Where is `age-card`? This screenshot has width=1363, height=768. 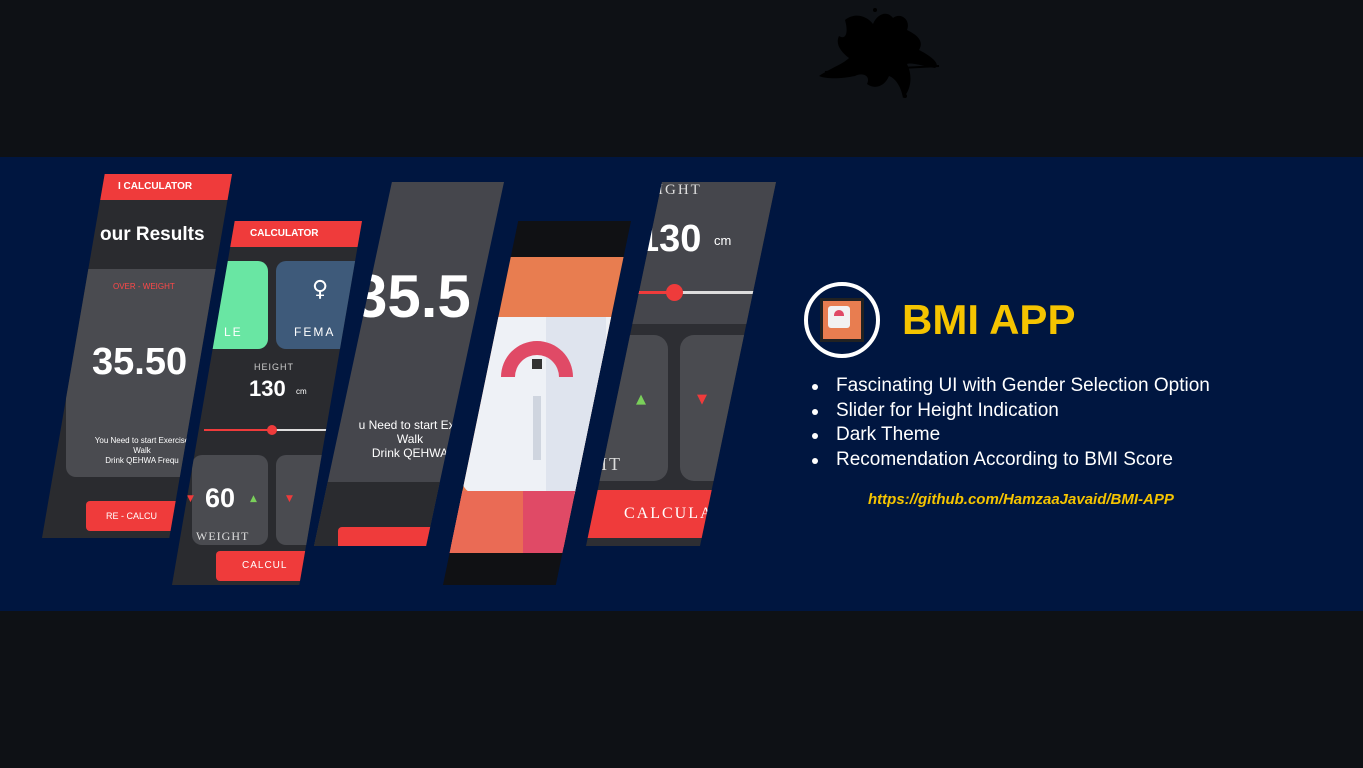 age-card is located at coordinates (728, 408).